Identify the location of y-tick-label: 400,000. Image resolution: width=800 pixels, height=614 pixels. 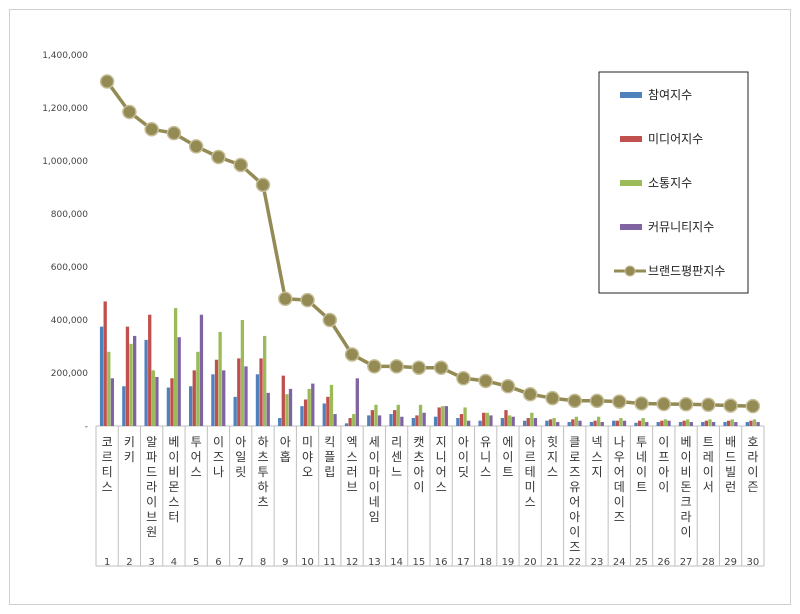
(69, 321).